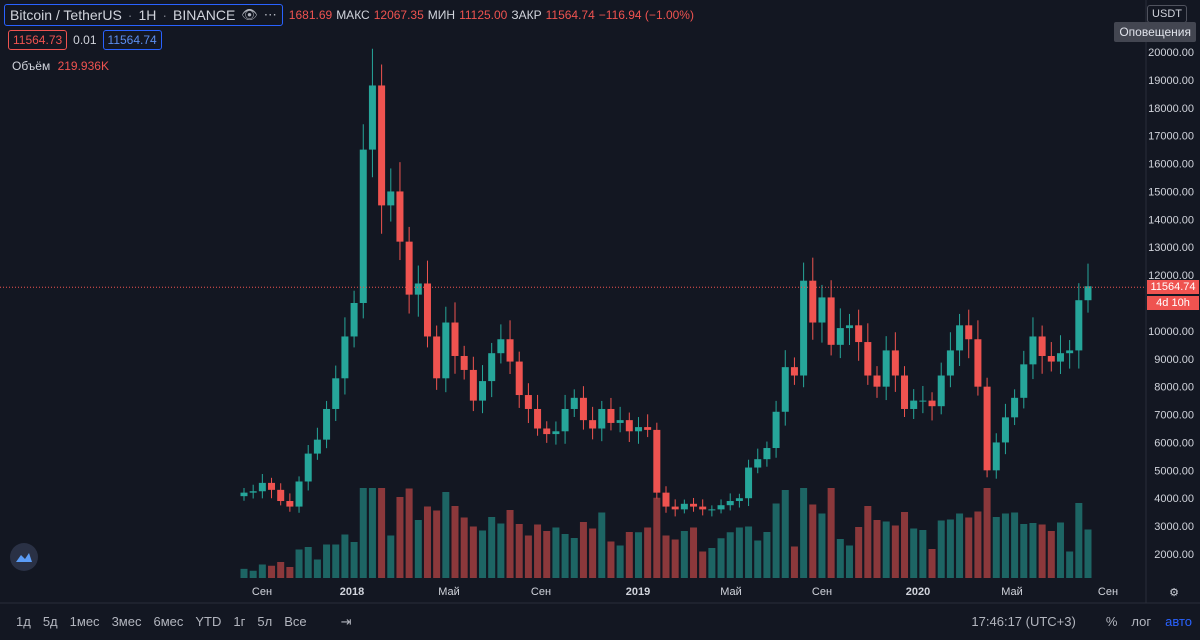 This screenshot has width=1200, height=640. What do you see at coordinates (638, 592) in the screenshot?
I see `time-axis-label: 2019` at bounding box center [638, 592].